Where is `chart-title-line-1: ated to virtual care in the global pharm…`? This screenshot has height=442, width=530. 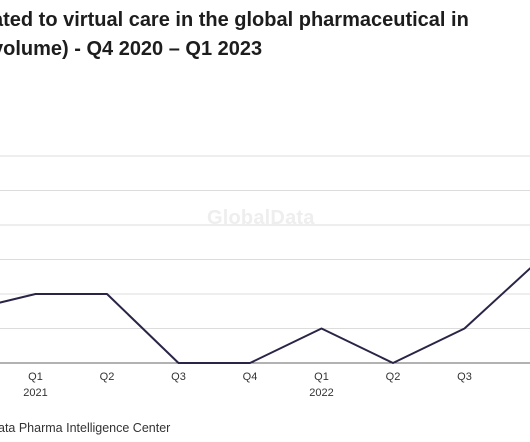
chart-title-line-1: ated to virtual care in the global pharm… is located at coordinates (234, 20).